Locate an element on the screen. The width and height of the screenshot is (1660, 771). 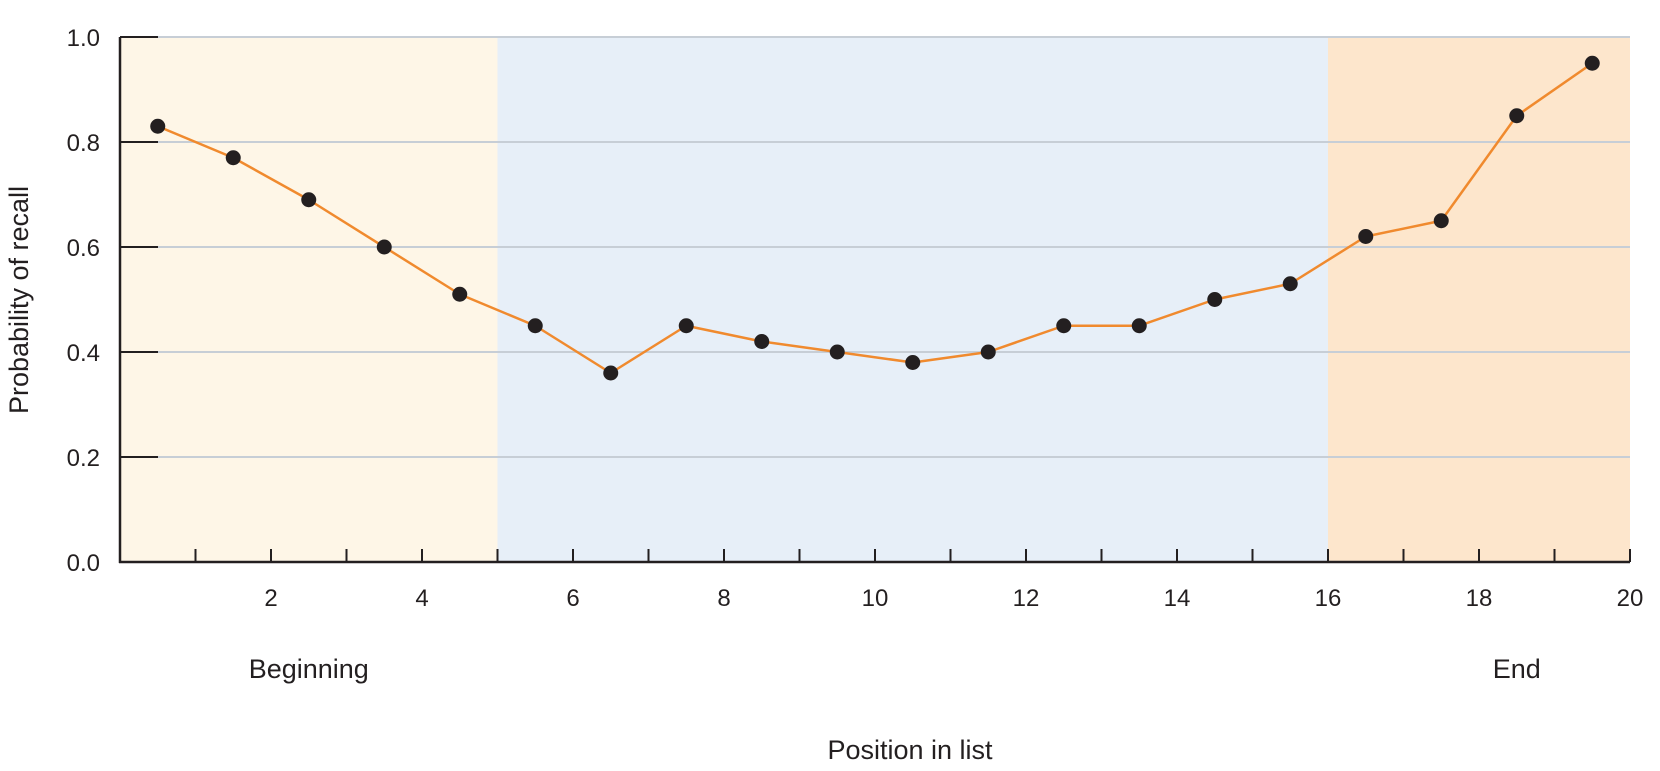
y-tick-label: 0.2 is located at coordinates (83, 458).